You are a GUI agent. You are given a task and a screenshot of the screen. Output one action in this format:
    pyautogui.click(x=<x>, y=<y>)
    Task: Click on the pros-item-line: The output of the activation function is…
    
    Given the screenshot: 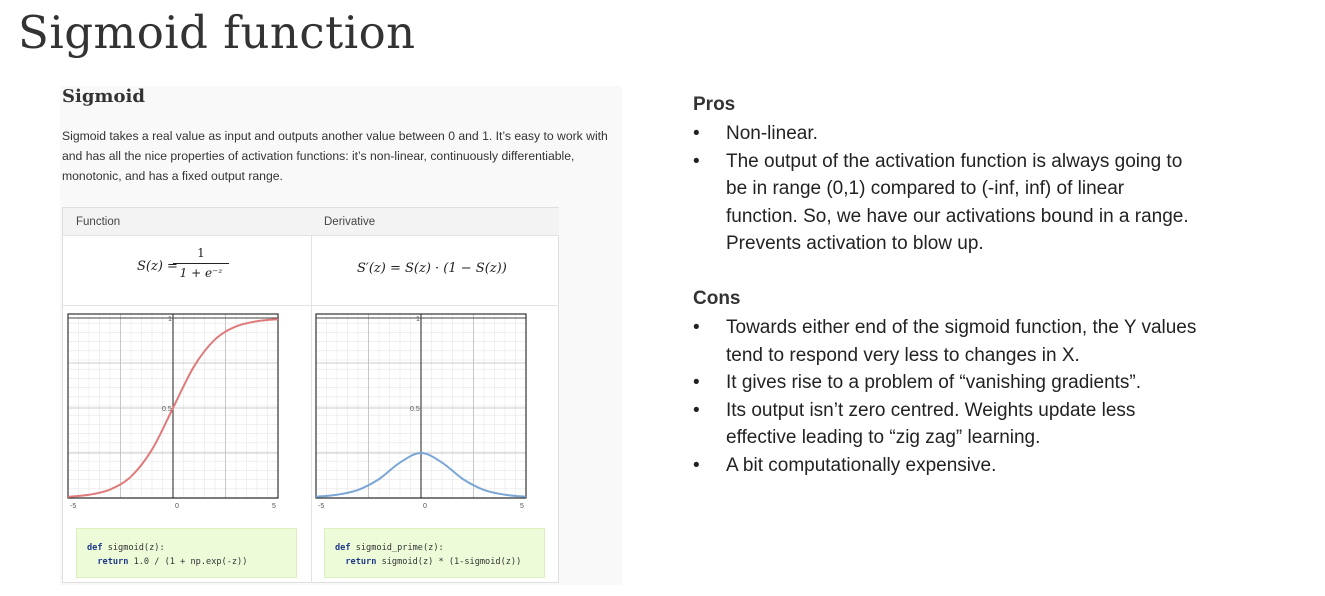 What is the action you would take?
    pyautogui.click(x=954, y=161)
    